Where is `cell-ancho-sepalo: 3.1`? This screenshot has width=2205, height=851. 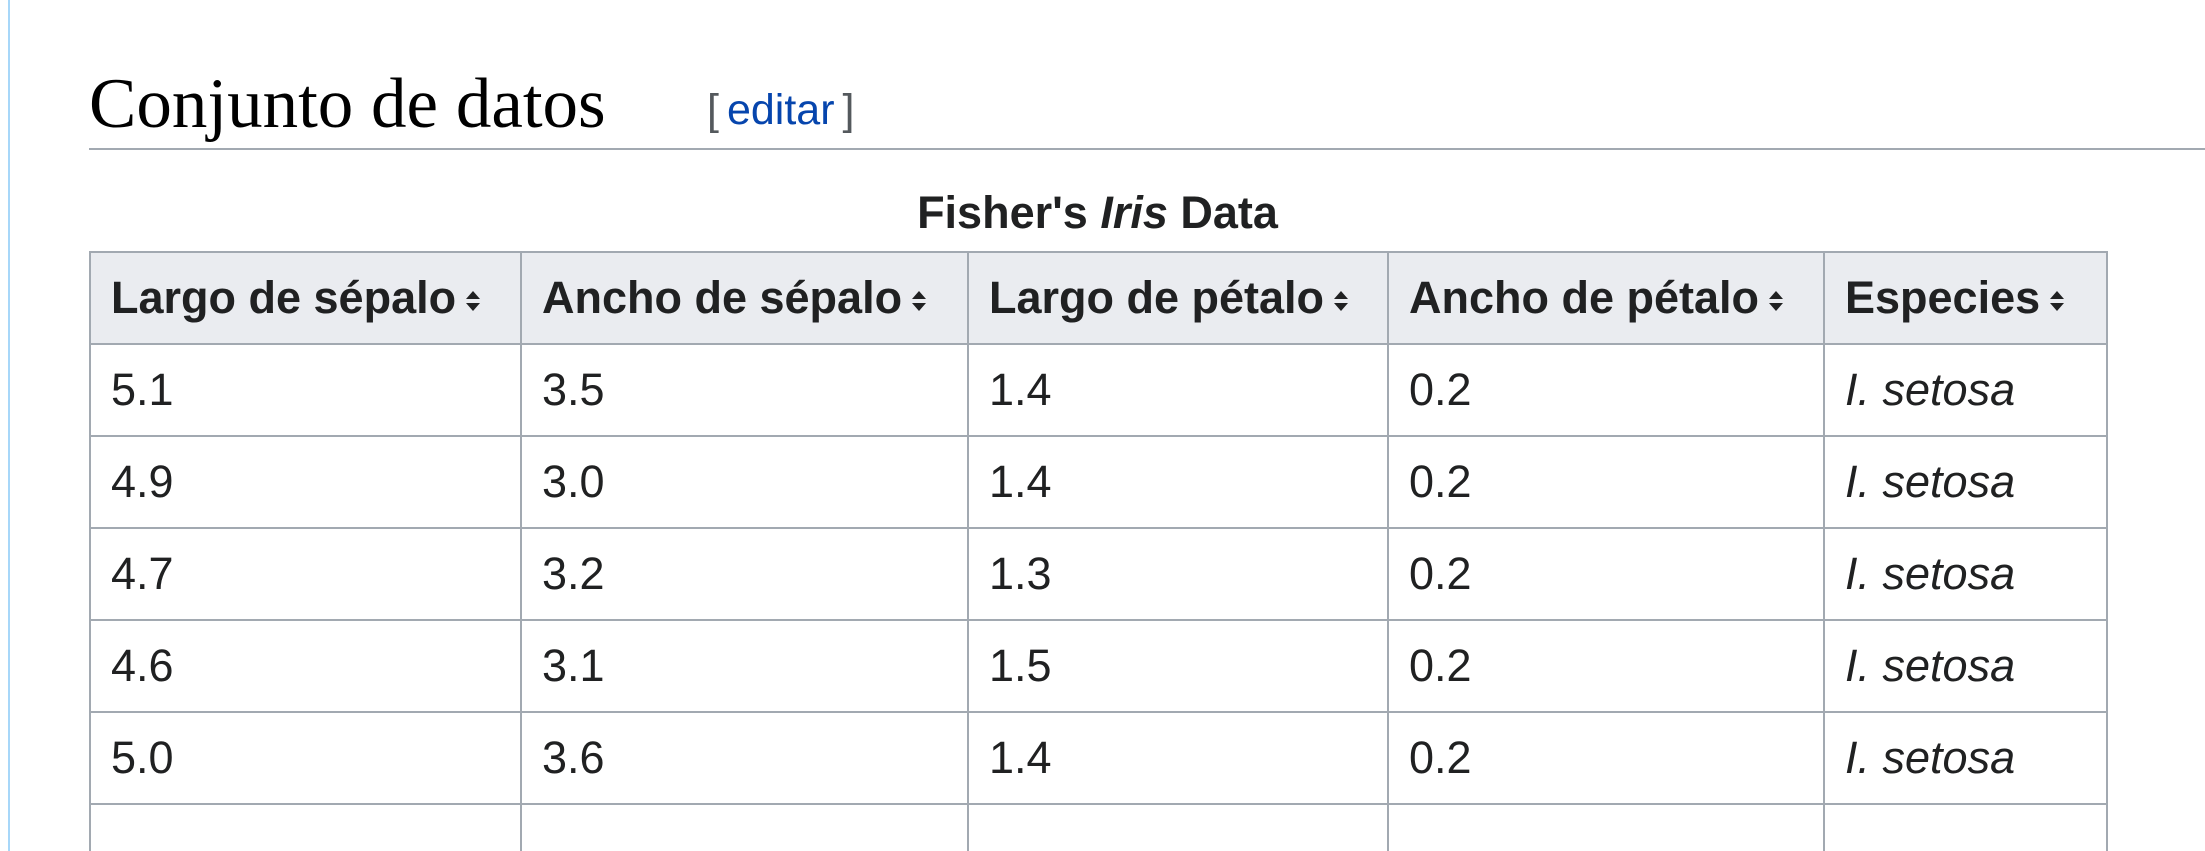
cell-ancho-sepalo: 3.1 is located at coordinates (744, 666).